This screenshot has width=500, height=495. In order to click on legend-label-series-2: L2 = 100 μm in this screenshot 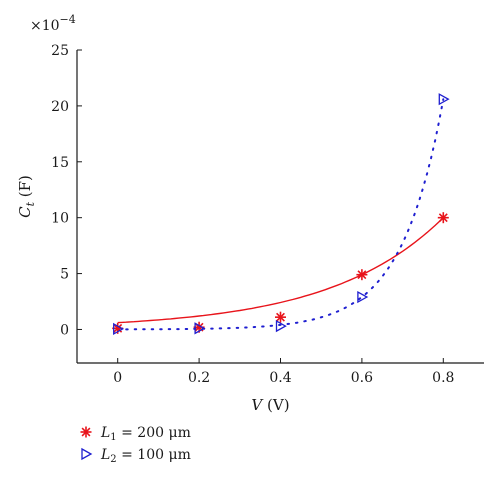, I will do `click(145, 456)`.